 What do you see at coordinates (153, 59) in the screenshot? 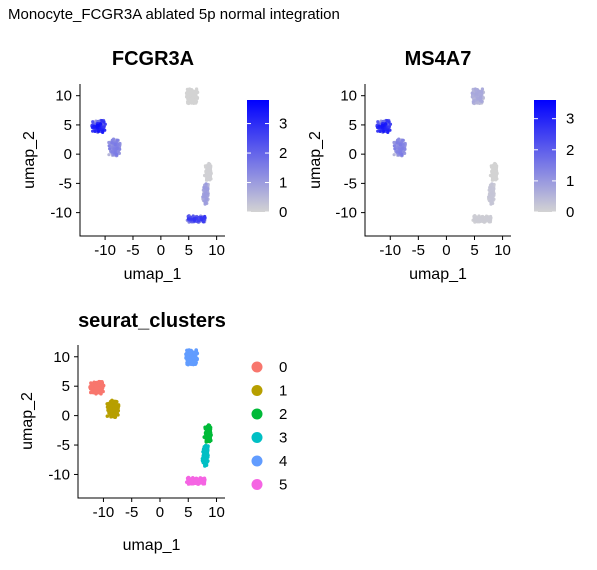
I see `panel-title: FCGR3A` at bounding box center [153, 59].